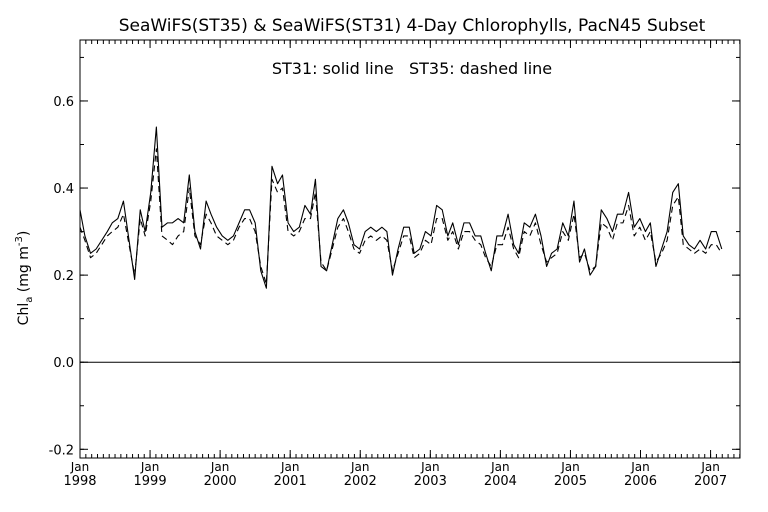 This screenshot has height=512, width=768. Describe the element at coordinates (63, 363) in the screenshot. I see `y-tick-label: 0.0` at that location.